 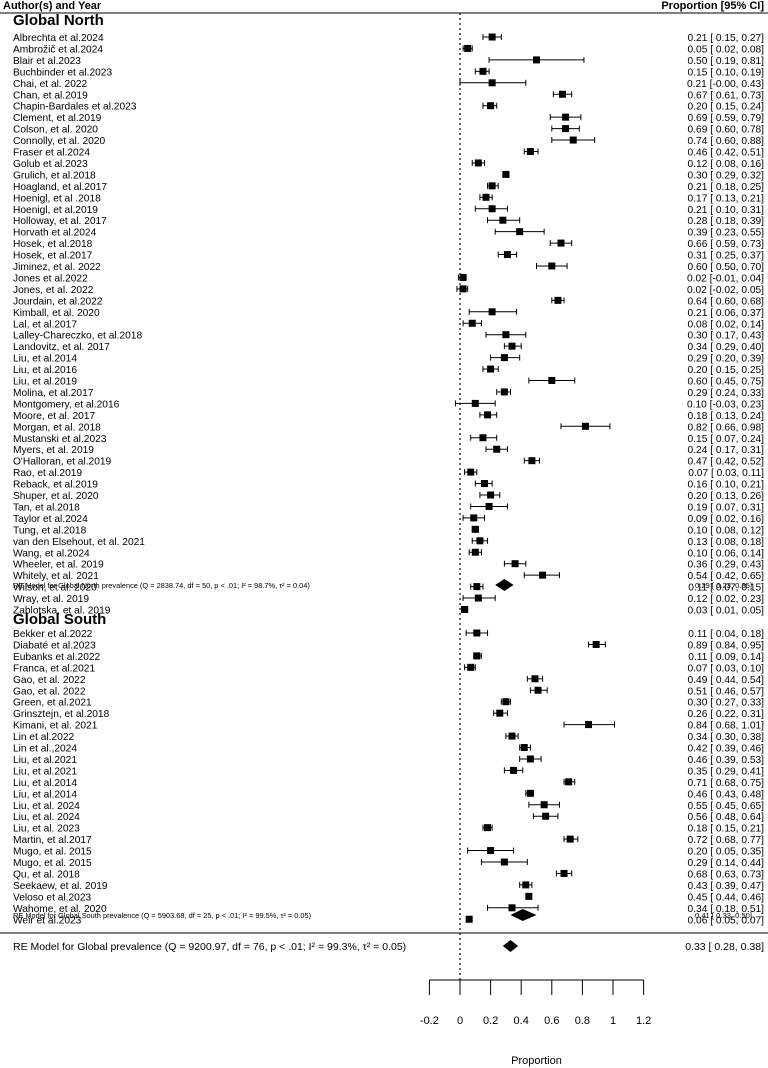 What do you see at coordinates (726, 267) in the screenshot?
I see `study-estimate-ci: 0.60 [ 0.50, 0.70]` at bounding box center [726, 267].